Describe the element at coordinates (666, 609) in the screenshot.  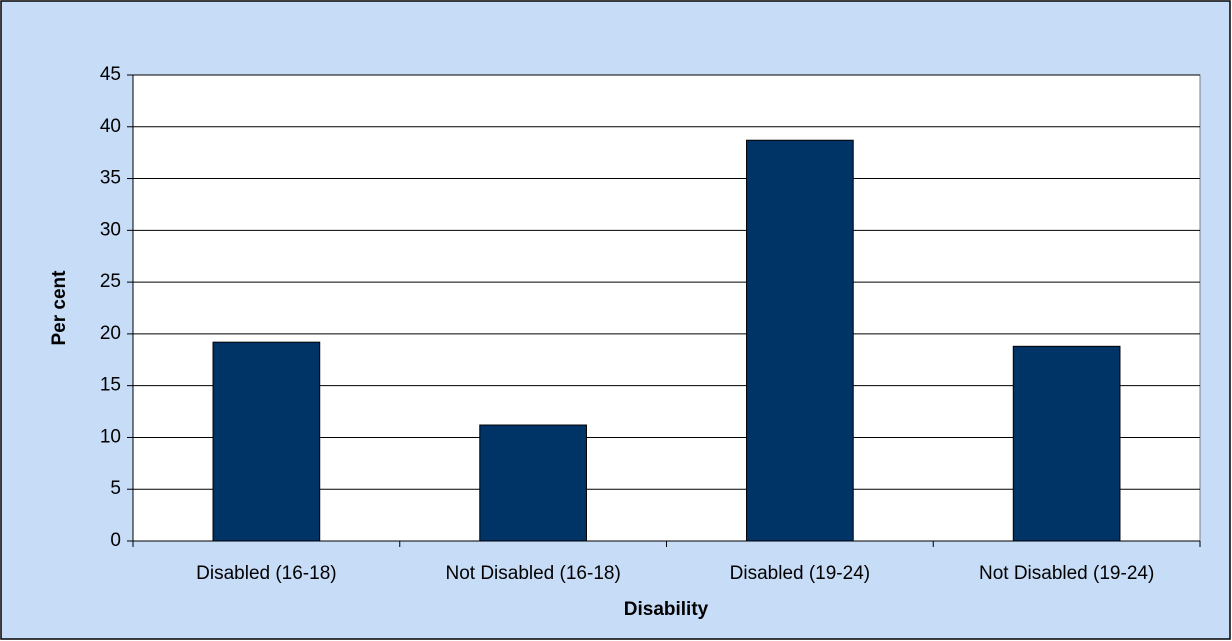
I see `x-axis-title: Disability` at that location.